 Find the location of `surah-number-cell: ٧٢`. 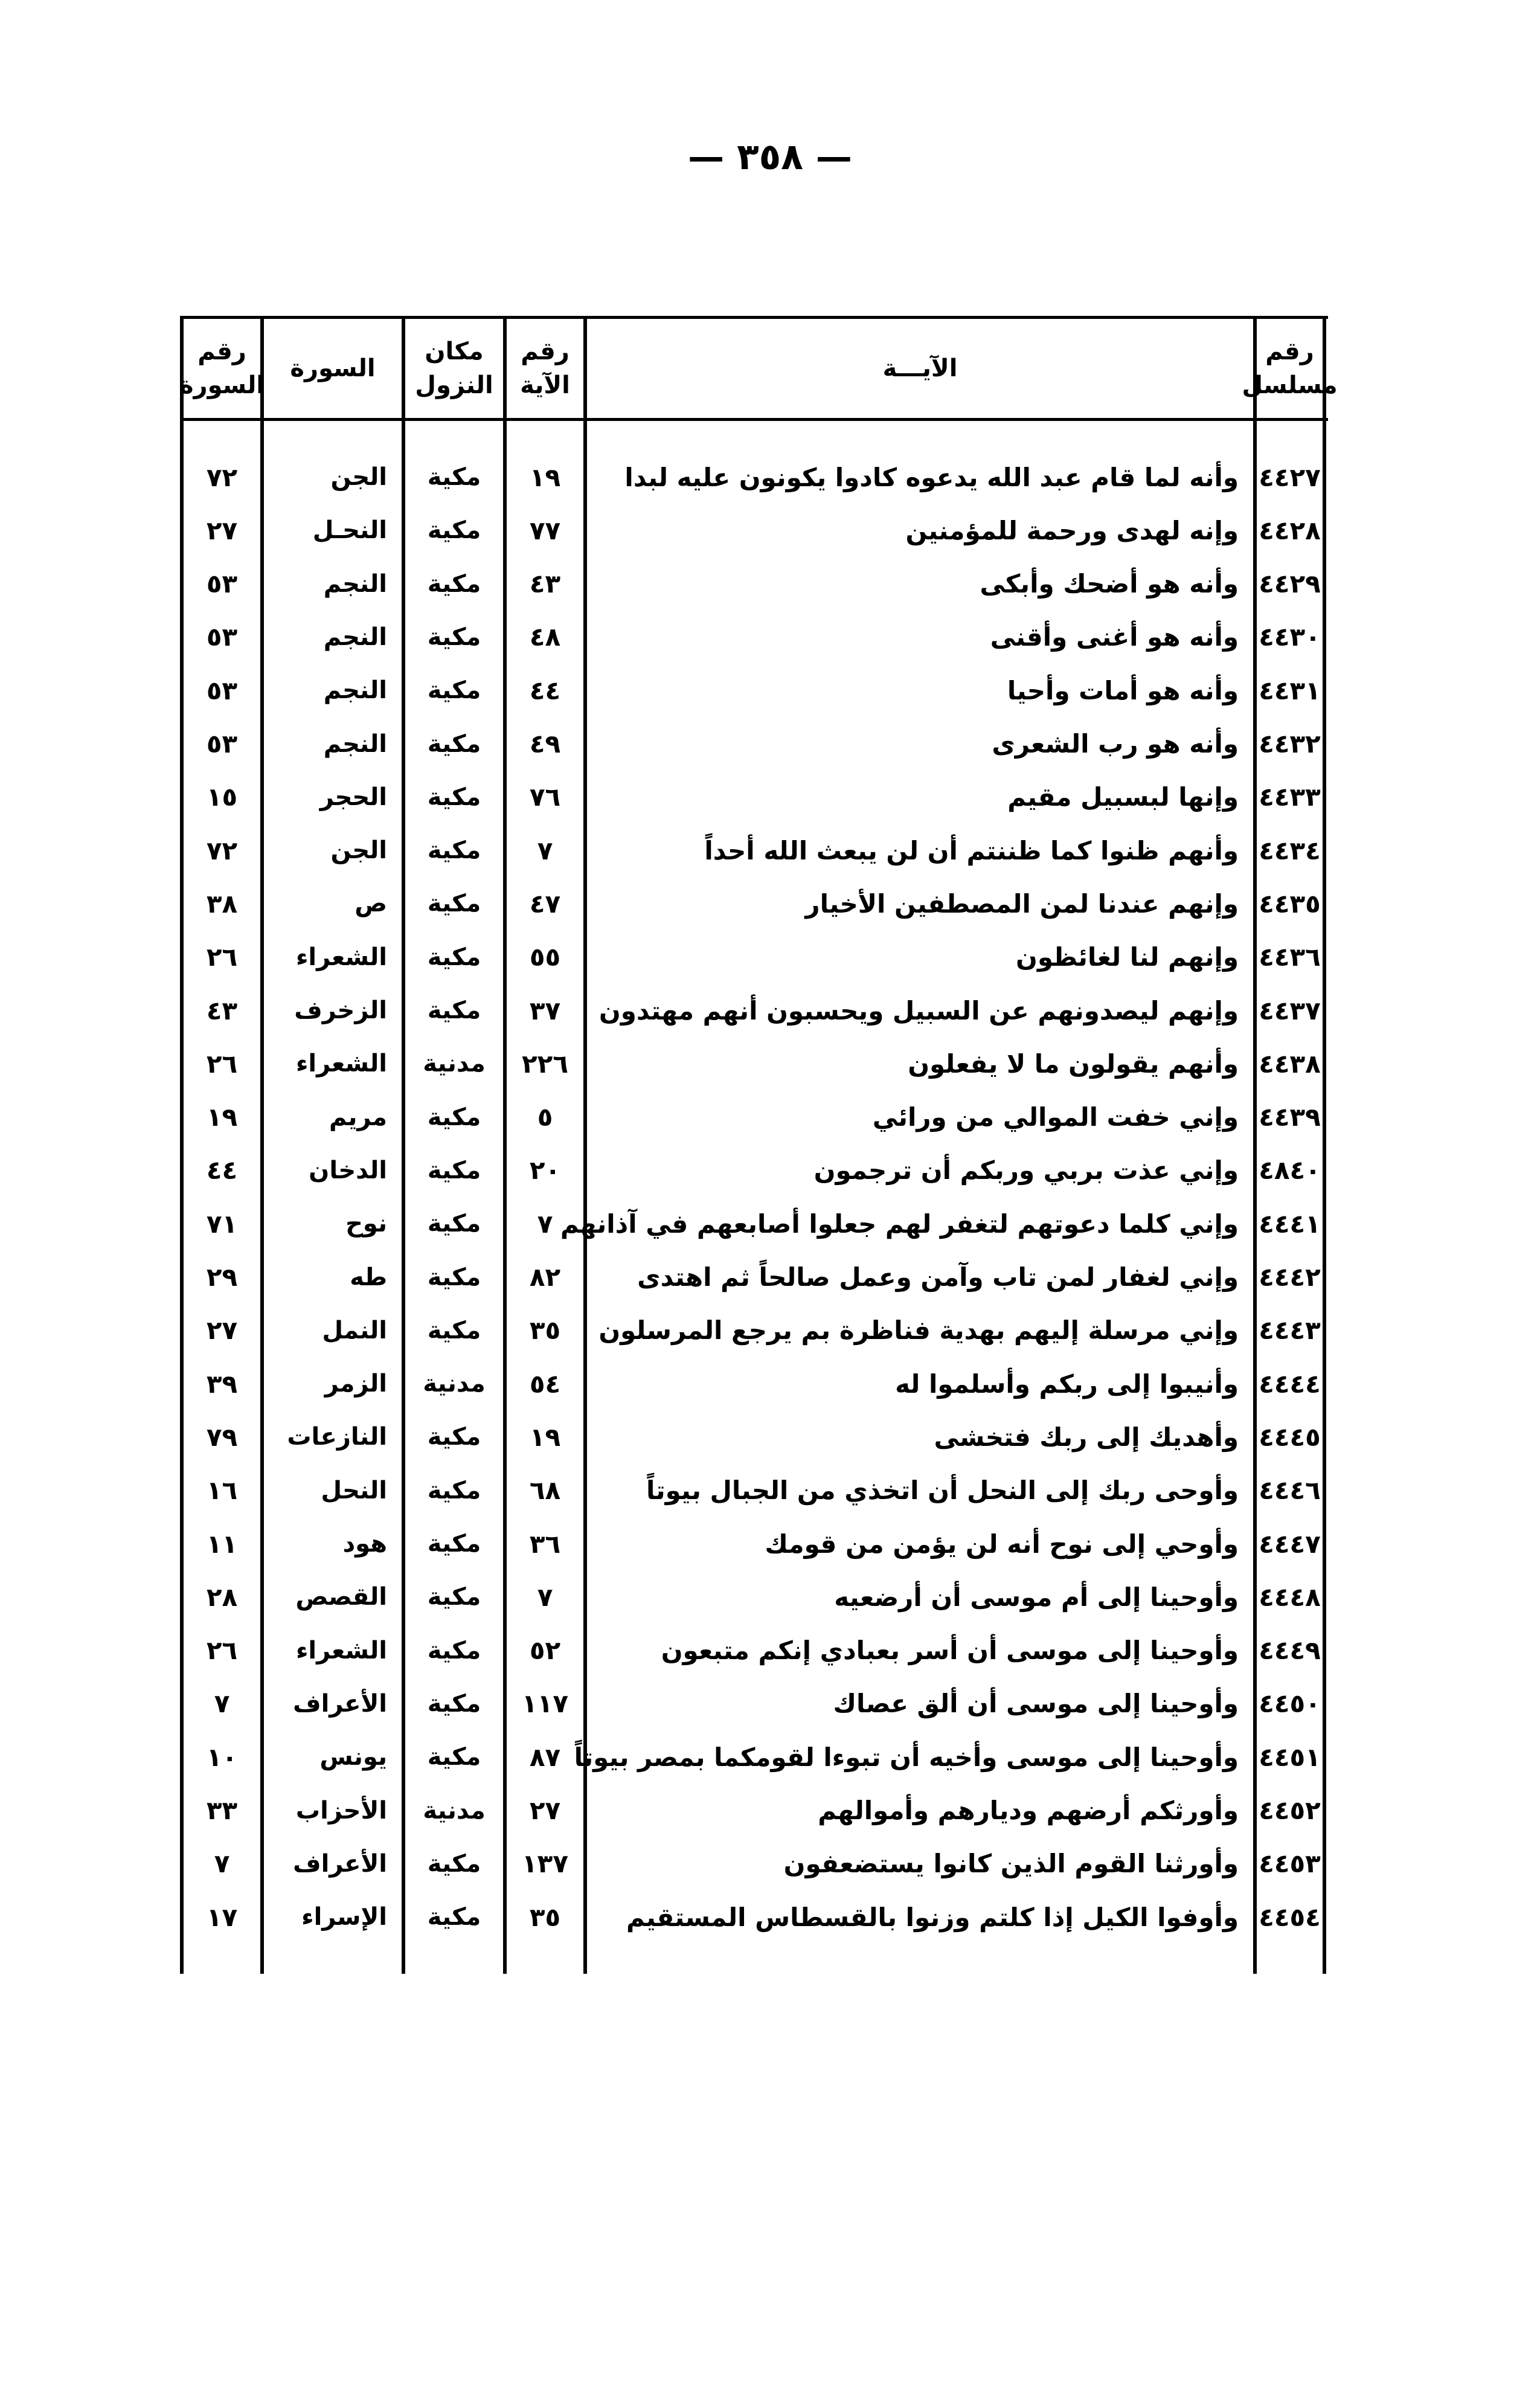

surah-number-cell: ٧٢ is located at coordinates (222, 850).